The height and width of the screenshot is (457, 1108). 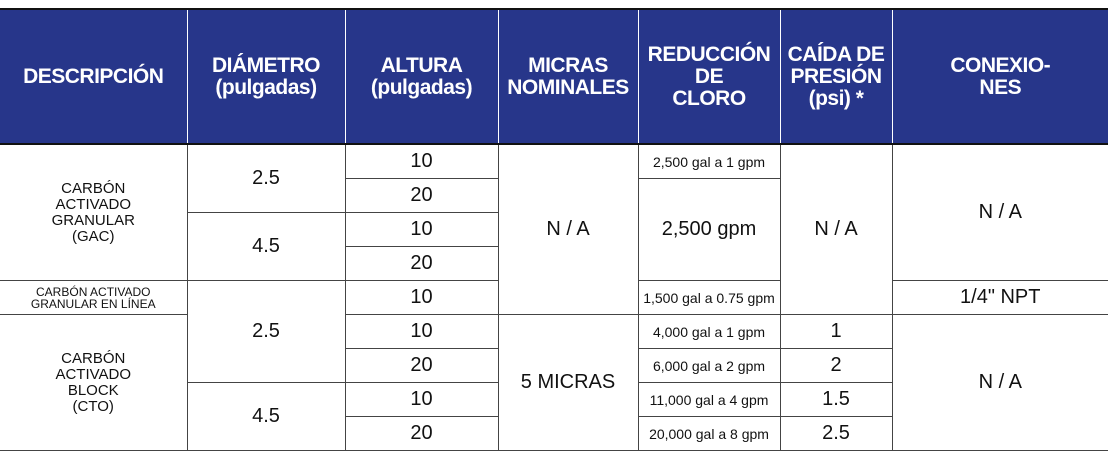 I want to click on column-header: ALTURA (pulgadas), so click(x=421, y=77).